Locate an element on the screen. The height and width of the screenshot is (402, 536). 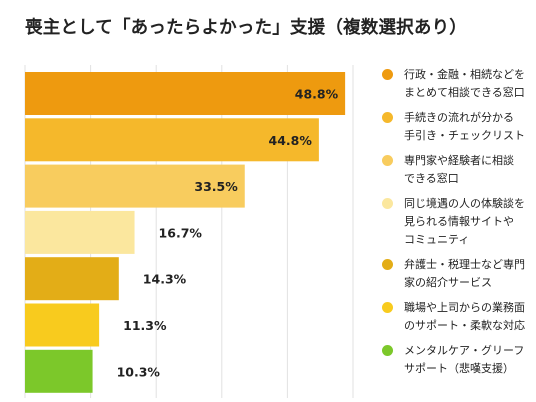
legend-label: 同じ境遇の人の体験談を 見られる情報サイトや コミュニティ is located at coordinates (464, 221).